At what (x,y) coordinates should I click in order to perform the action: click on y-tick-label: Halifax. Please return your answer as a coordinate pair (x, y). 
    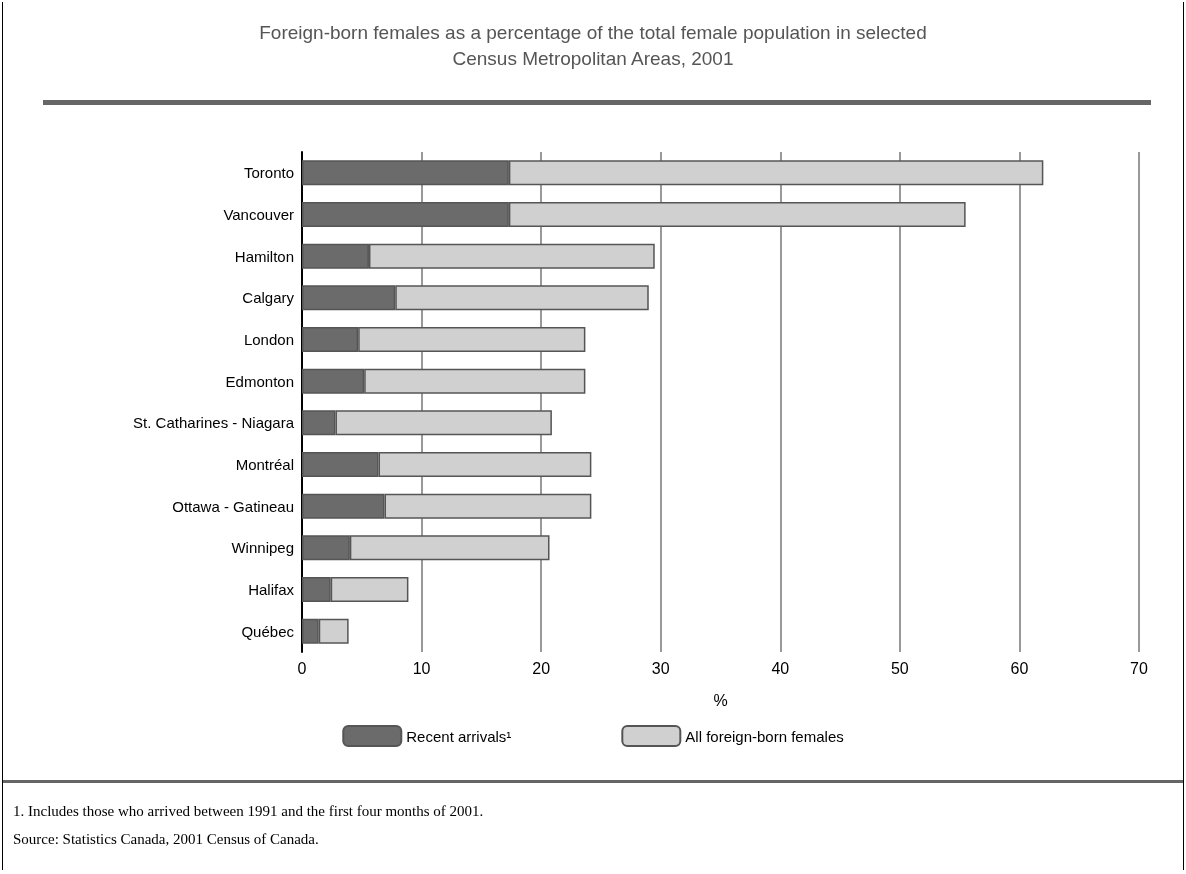
    Looking at the image, I should click on (271, 589).